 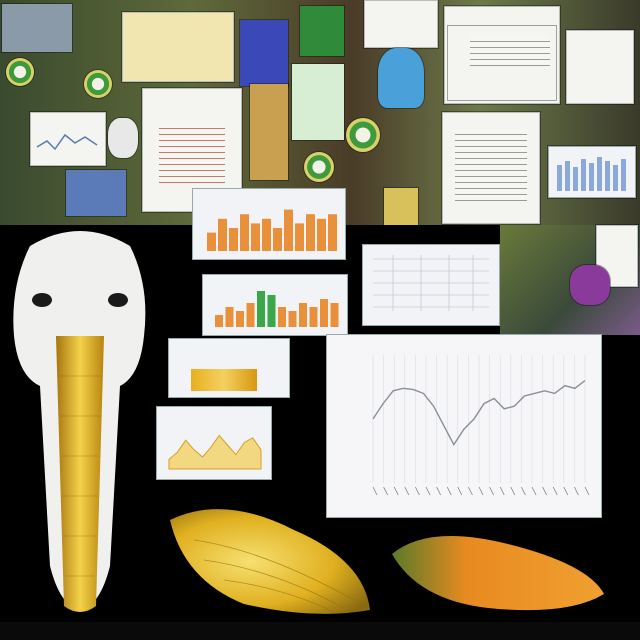 I want to click on grid-table, so click(x=431, y=283).